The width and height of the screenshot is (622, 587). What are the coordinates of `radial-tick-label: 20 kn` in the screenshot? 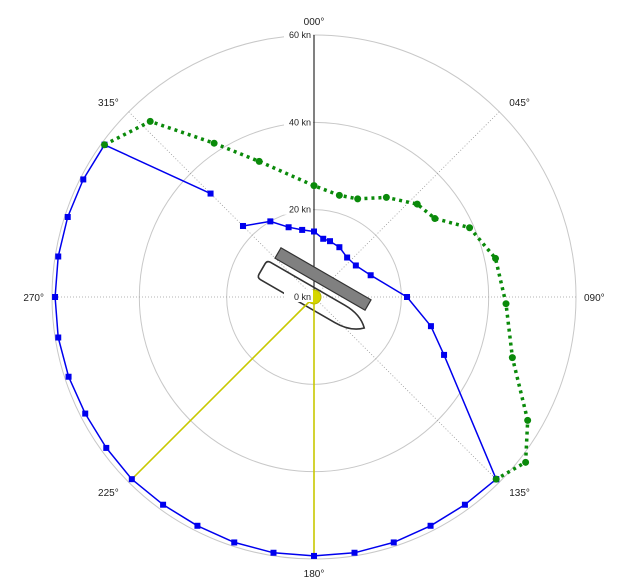 It's located at (300, 210).